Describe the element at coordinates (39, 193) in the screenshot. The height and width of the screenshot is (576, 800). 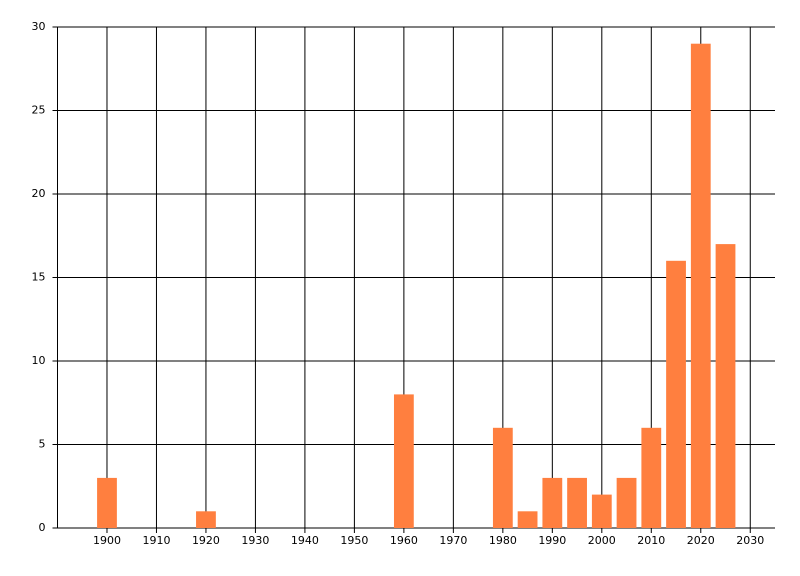
I see `y-tick-label: 20` at that location.